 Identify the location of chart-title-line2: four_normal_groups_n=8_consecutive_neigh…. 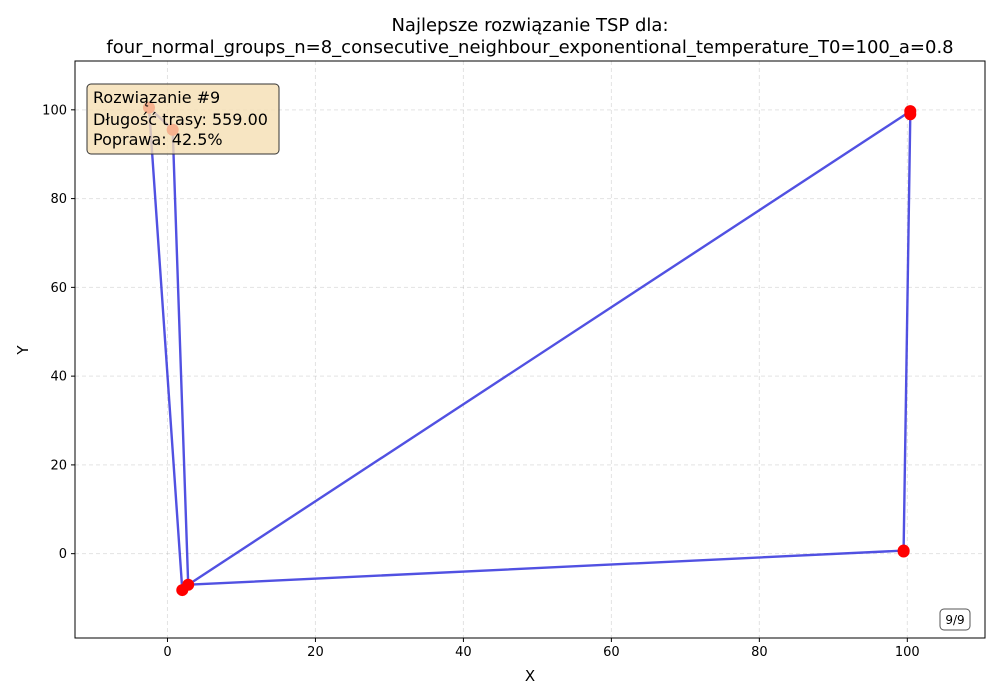
(529, 47).